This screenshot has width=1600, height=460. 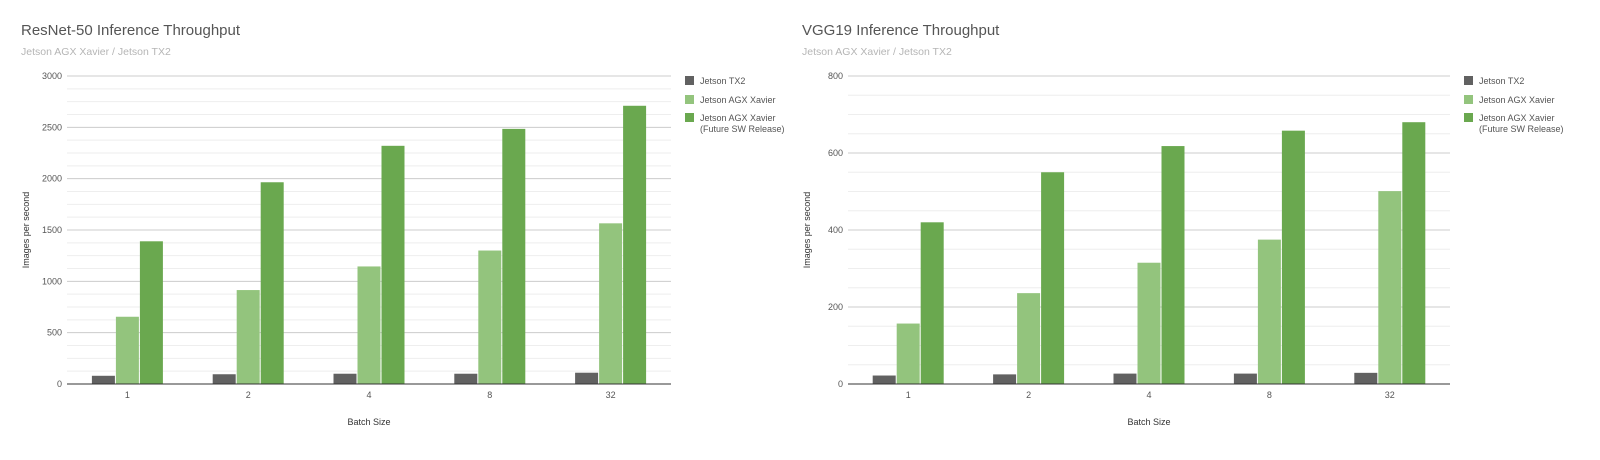 What do you see at coordinates (52, 179) in the screenshot?
I see `y-tick-label: 2000` at bounding box center [52, 179].